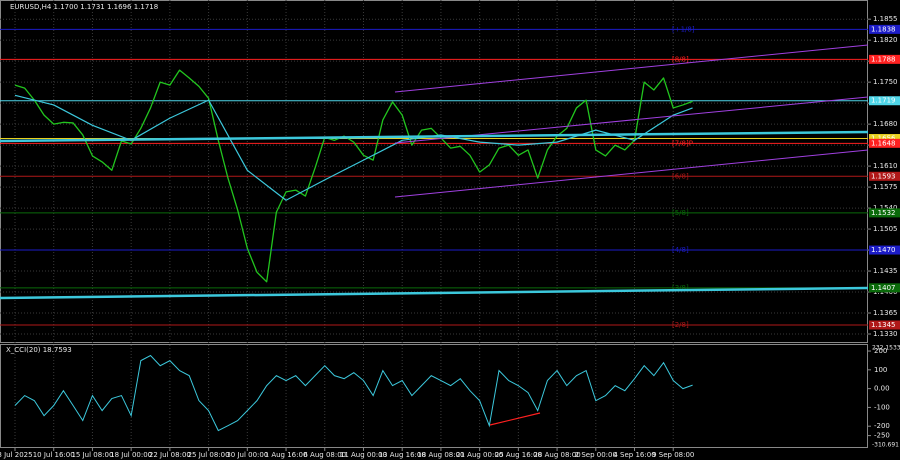 This screenshot has height=460, width=900. I want to click on price-label: 1.1532, so click(883, 213).